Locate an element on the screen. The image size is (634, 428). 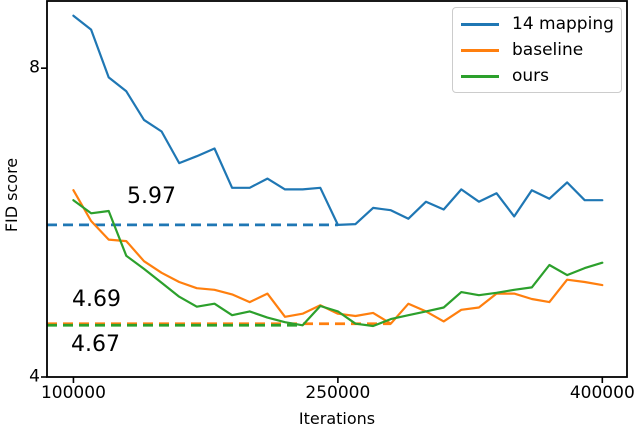
legend: 14 mapping baseline ours is located at coordinates (537, 50).